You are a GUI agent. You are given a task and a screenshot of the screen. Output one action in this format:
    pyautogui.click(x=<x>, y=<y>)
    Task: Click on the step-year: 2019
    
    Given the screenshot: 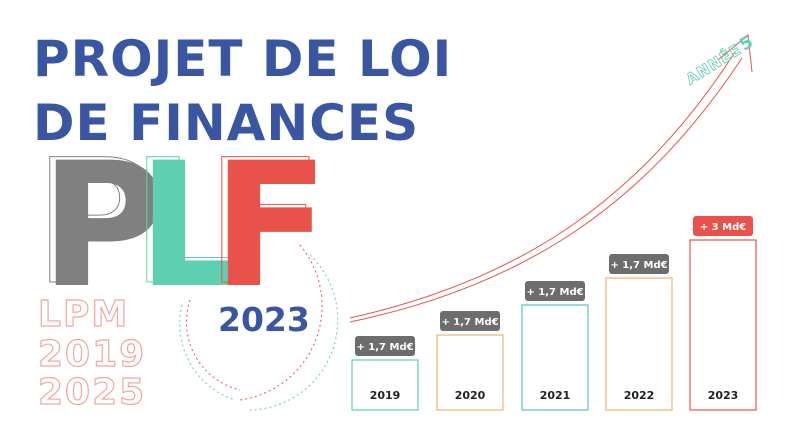 What is the action you would take?
    pyautogui.click(x=385, y=395)
    